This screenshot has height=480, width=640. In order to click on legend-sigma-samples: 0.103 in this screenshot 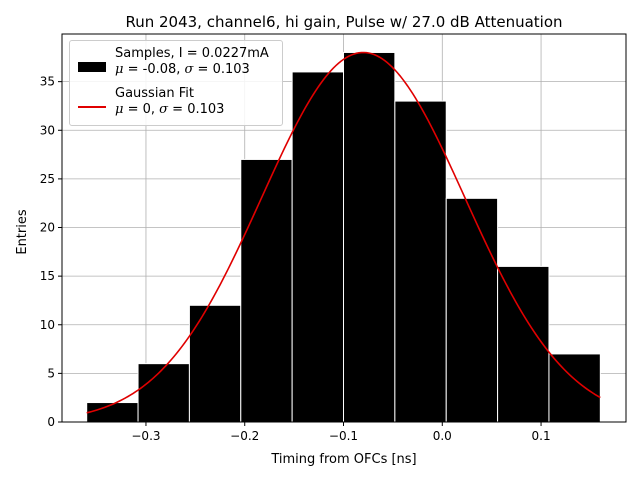, I will do `click(231, 69)`.